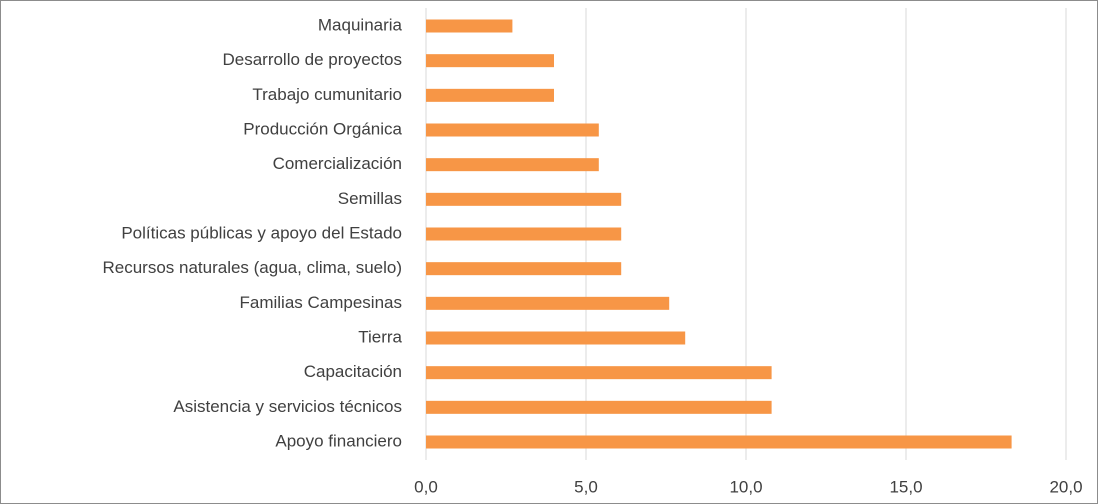 This screenshot has width=1098, height=504. Describe the element at coordinates (586, 486) in the screenshot. I see `x-tick-label: 5,0` at that location.